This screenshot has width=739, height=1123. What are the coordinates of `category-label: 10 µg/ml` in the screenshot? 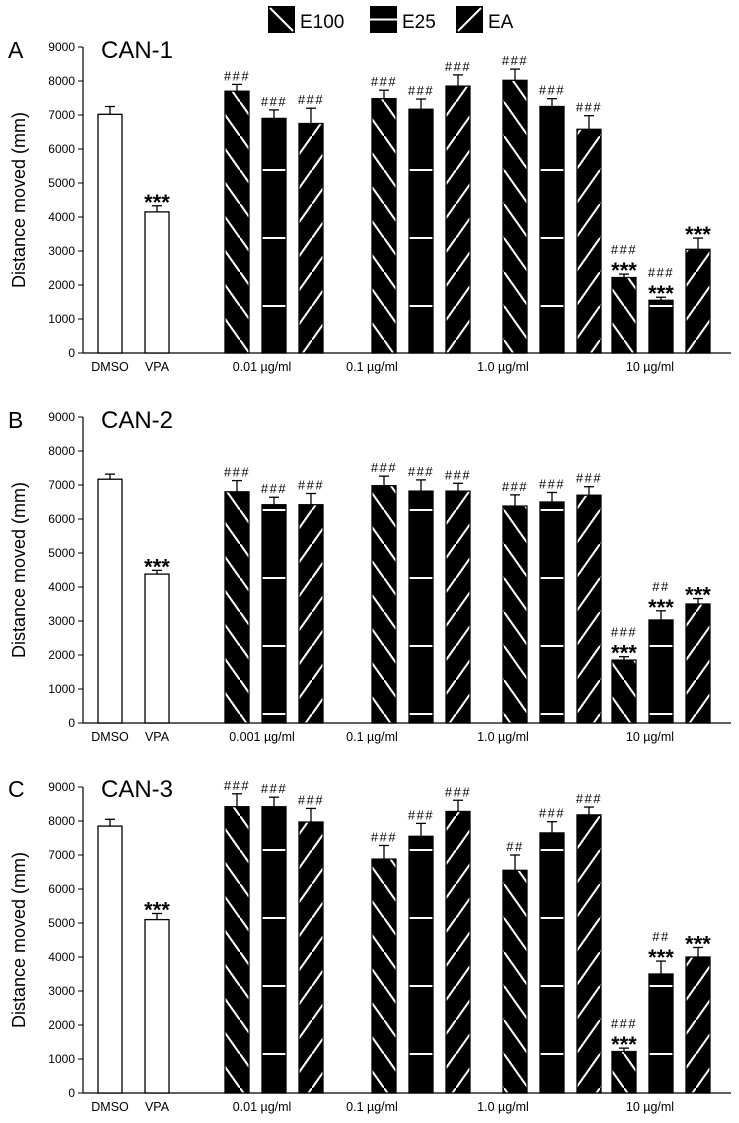 It's located at (650, 367).